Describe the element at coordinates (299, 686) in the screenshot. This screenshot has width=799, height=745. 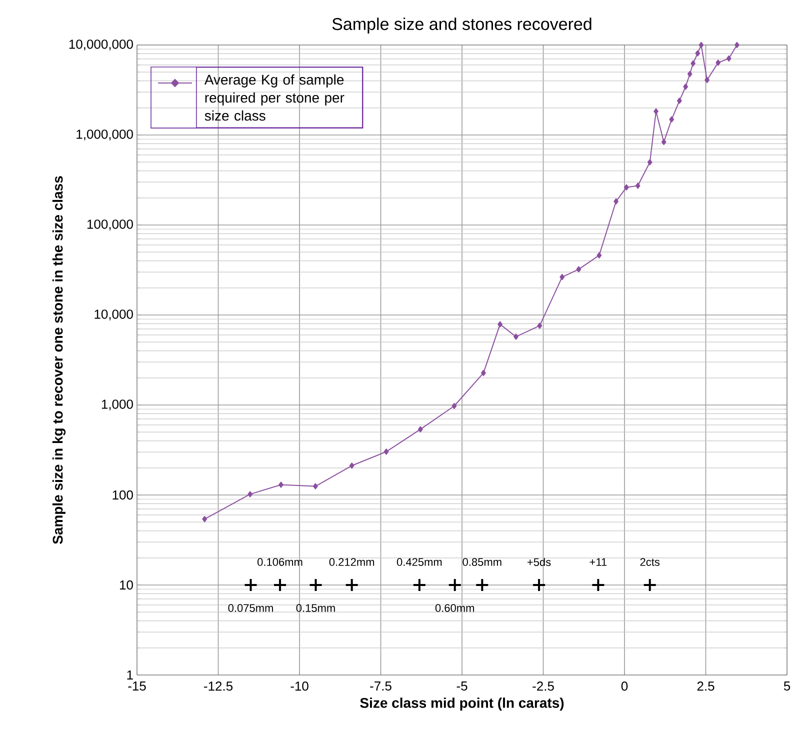
I see `x-tick-label: -10` at that location.